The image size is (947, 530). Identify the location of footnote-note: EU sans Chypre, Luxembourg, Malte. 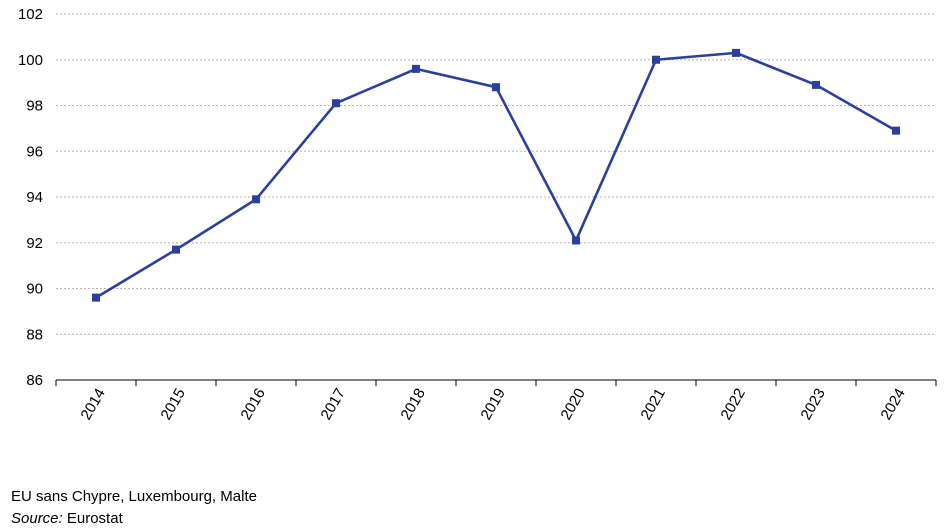
(134, 497).